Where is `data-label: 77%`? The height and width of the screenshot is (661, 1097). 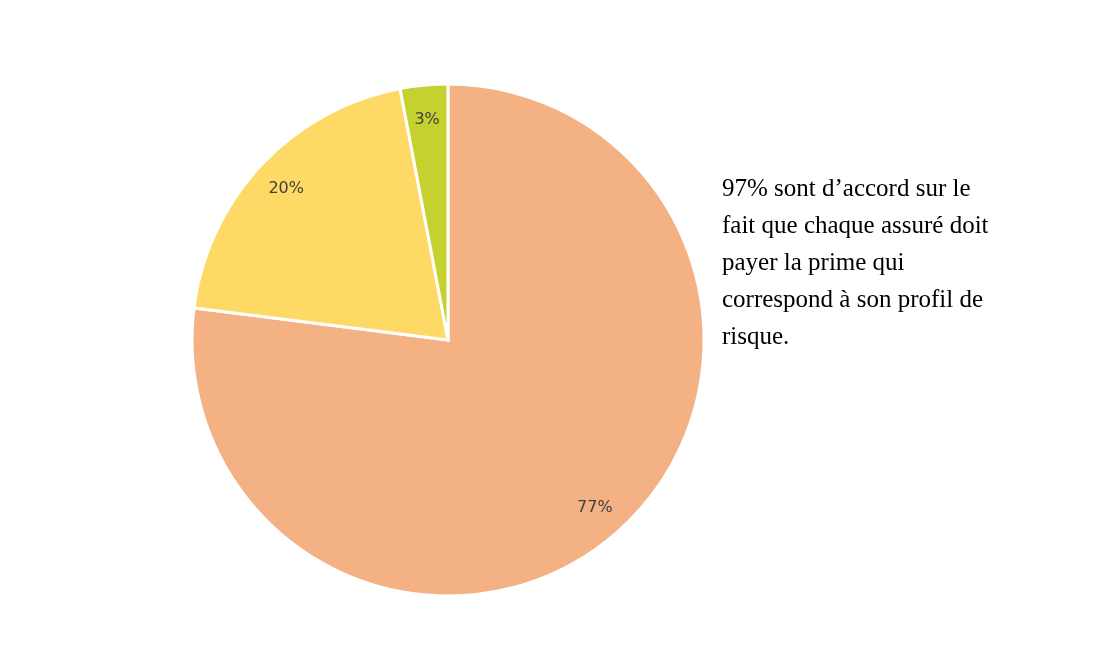
data-label: 77% is located at coordinates (595, 506).